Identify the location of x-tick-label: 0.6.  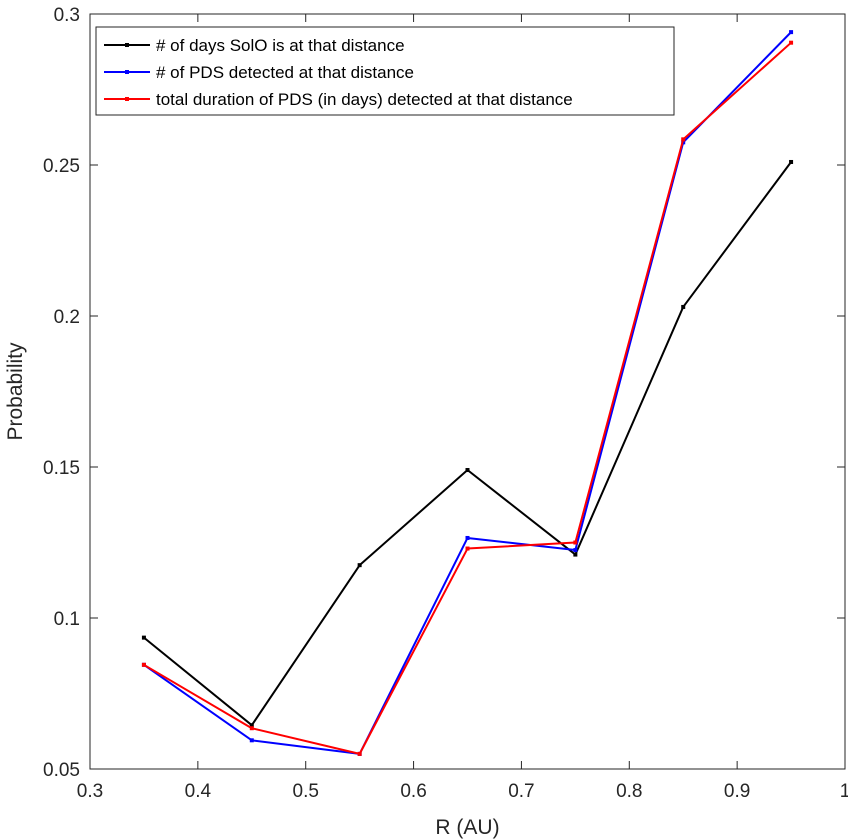
(413, 791).